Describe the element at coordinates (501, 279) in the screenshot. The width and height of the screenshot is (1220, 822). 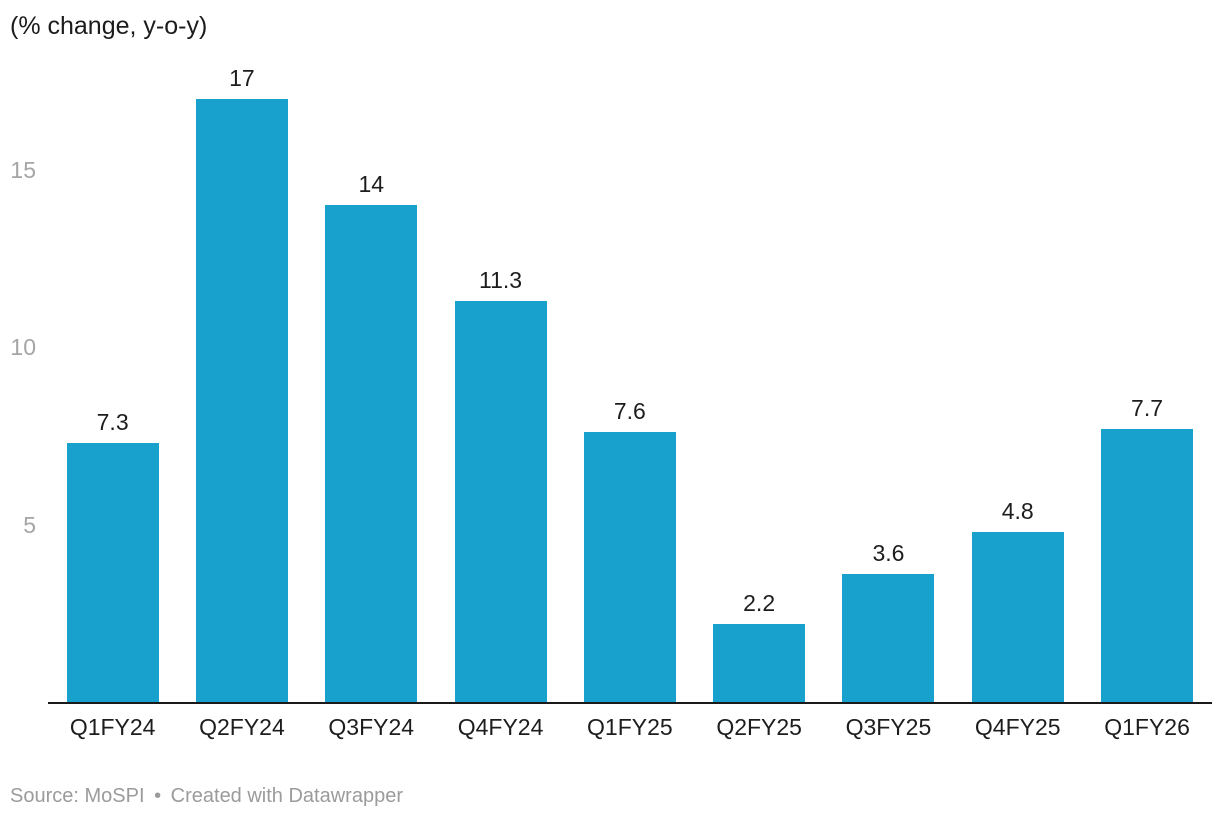
I see `bar-value-label: 11.3` at that location.